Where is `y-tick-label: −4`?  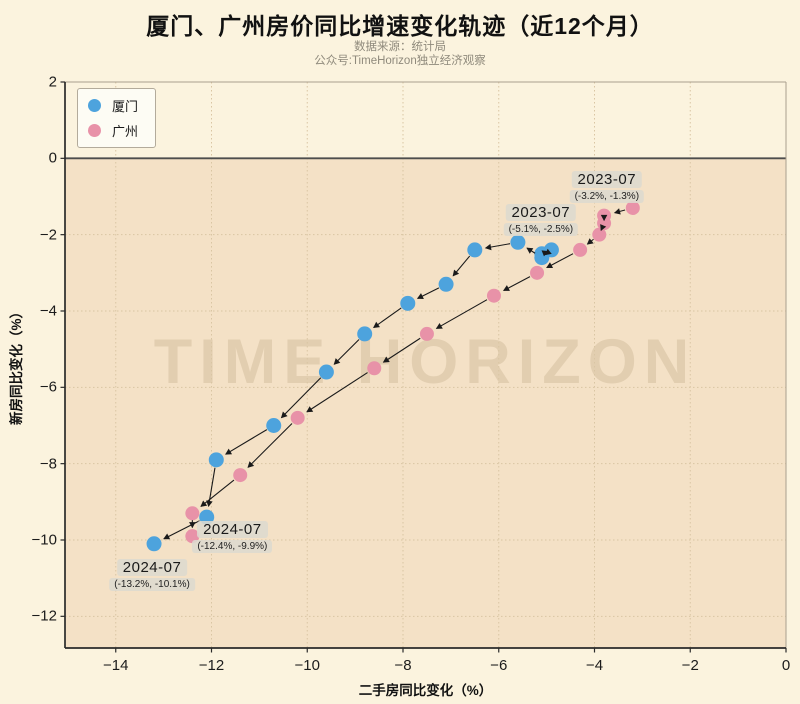 y-tick-label: −4 is located at coordinates (48, 311).